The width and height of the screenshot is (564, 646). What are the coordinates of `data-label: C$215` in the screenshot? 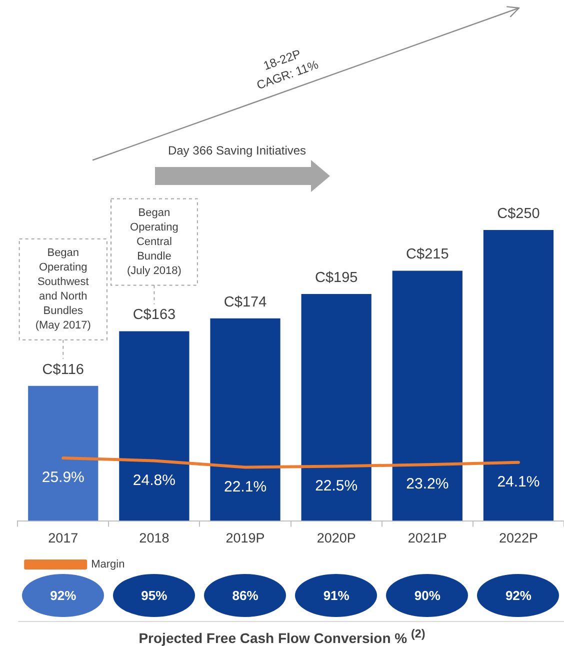 It's located at (427, 254).